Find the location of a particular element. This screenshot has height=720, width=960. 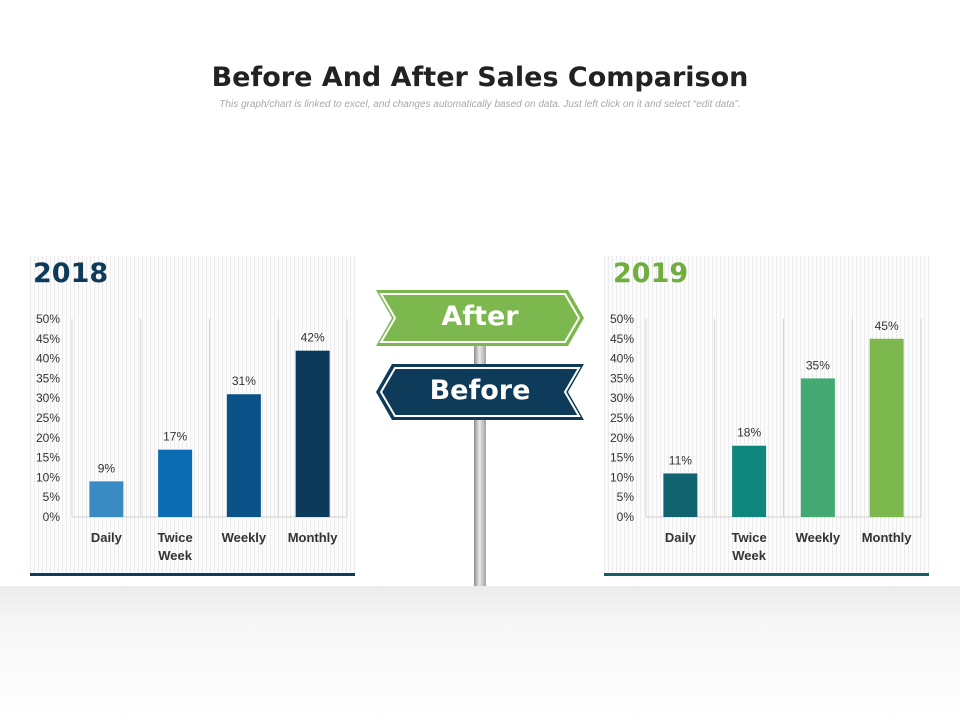

before-arrow-shape is located at coordinates (480, 392).